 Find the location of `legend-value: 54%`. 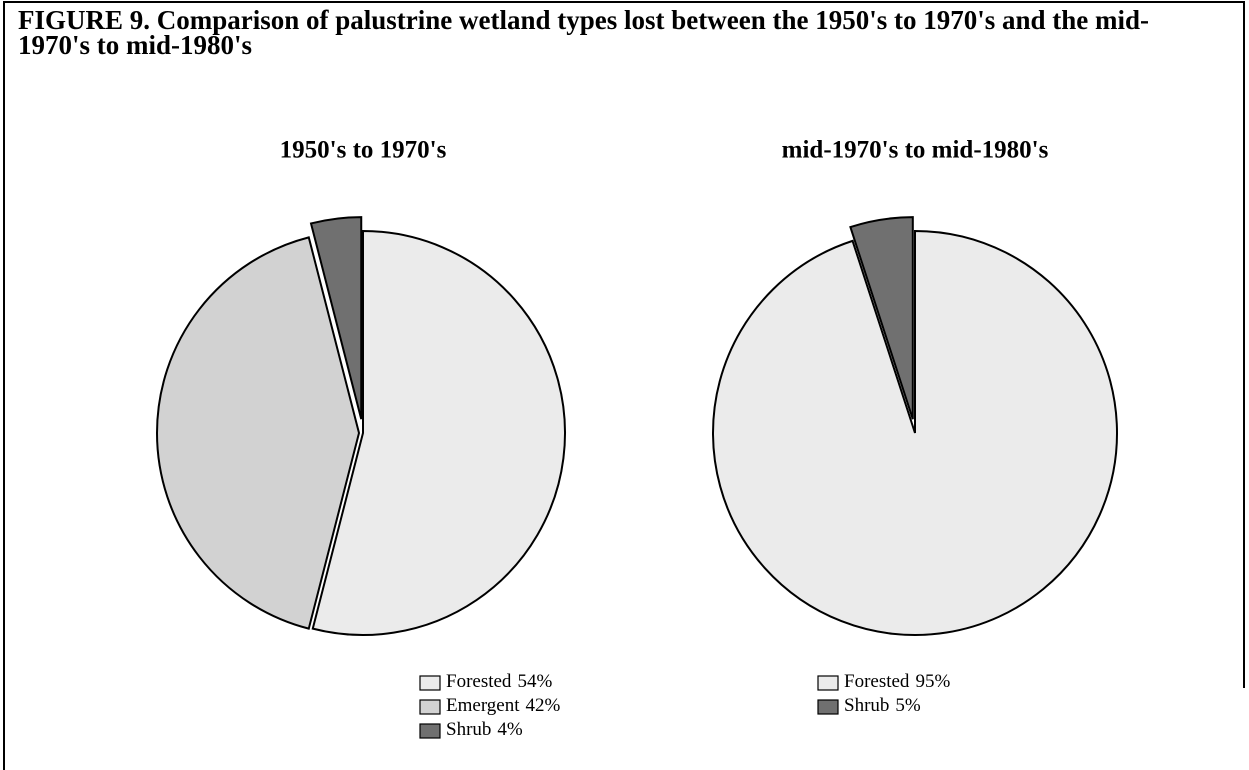

legend-value: 54% is located at coordinates (534, 681).